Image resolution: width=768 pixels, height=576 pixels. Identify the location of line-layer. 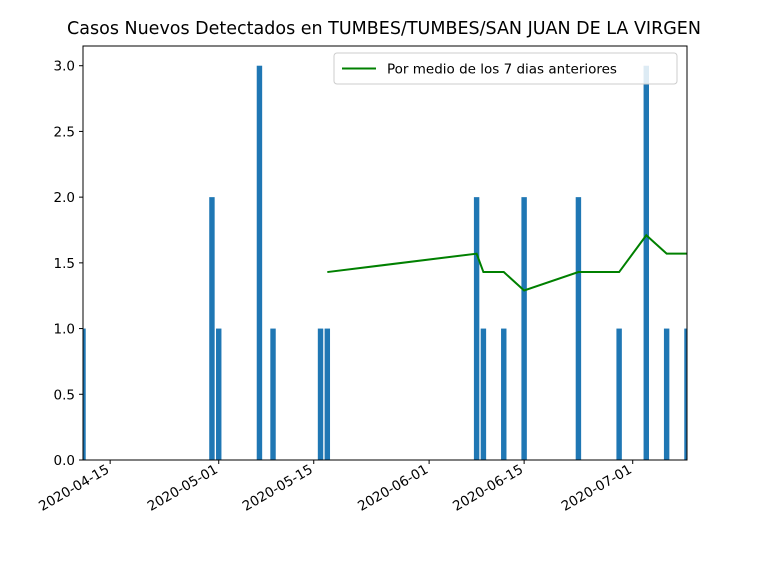
(507, 262).